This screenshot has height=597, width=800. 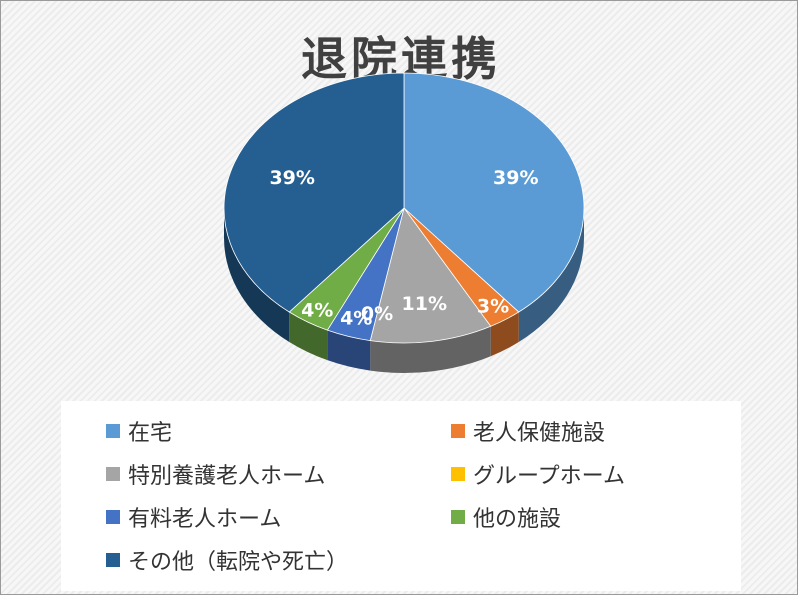 What do you see at coordinates (205, 519) in the screenshot?
I see `legend-label-4: 有料老人ホーム` at bounding box center [205, 519].